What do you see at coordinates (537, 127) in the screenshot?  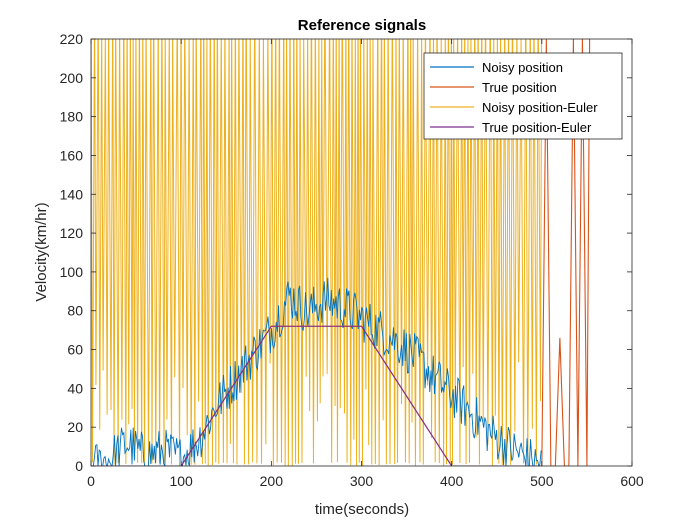 I see `legend-label: True position-Euler` at bounding box center [537, 127].